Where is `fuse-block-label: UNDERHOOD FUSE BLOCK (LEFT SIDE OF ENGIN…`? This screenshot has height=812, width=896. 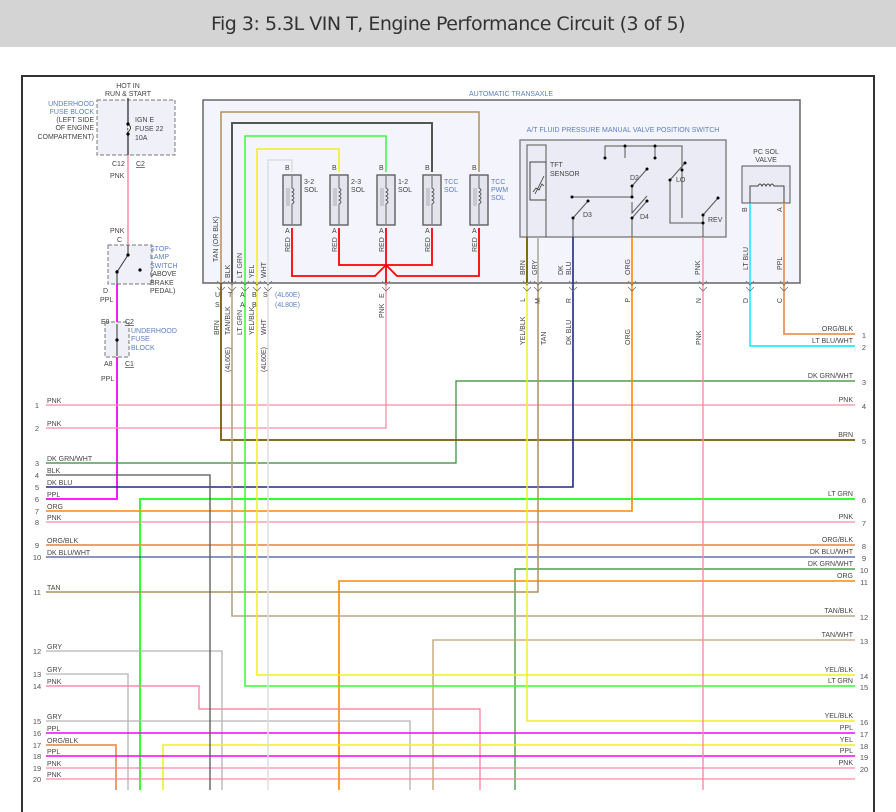 fuse-block-label: UNDERHOOD FUSE BLOCK (LEFT SIDE OF ENGIN… is located at coordinates (65, 121).